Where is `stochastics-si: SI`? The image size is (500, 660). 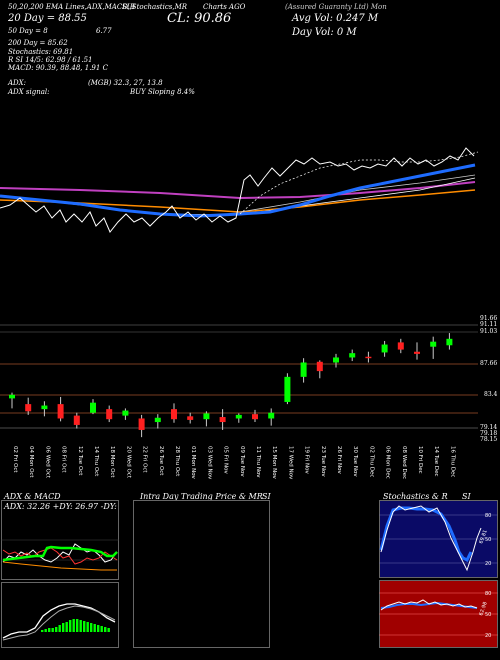 stochastics-si: SI is located at coordinates (466, 496).